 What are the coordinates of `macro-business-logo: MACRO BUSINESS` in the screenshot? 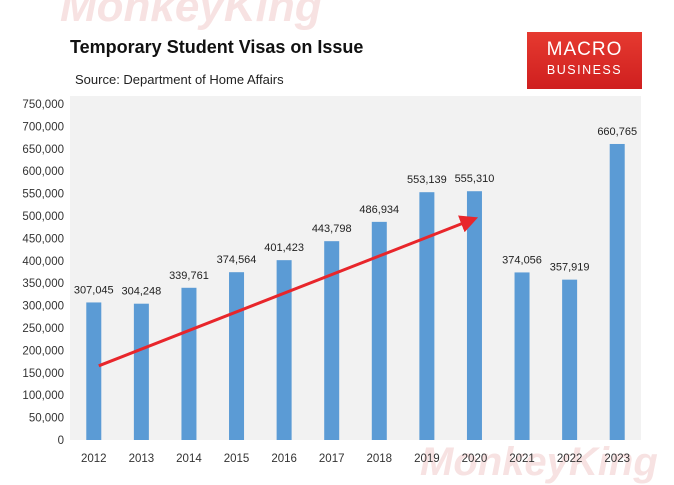 It's located at (584, 60).